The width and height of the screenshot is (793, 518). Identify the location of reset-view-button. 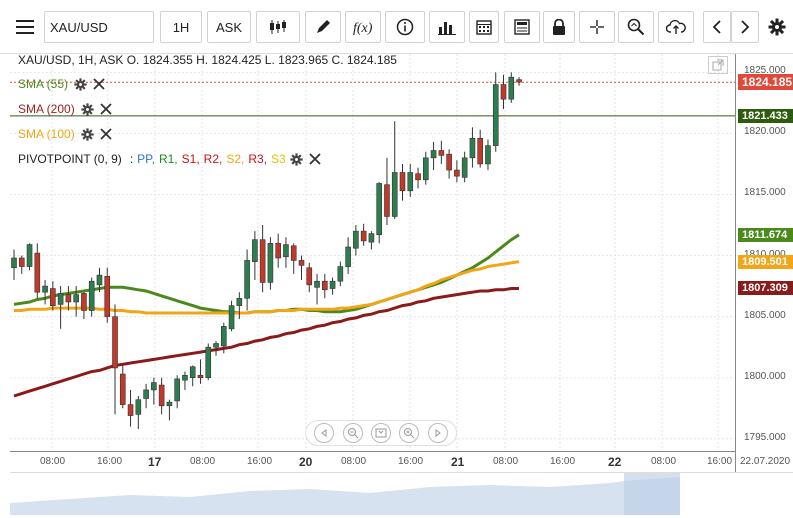
(380, 433).